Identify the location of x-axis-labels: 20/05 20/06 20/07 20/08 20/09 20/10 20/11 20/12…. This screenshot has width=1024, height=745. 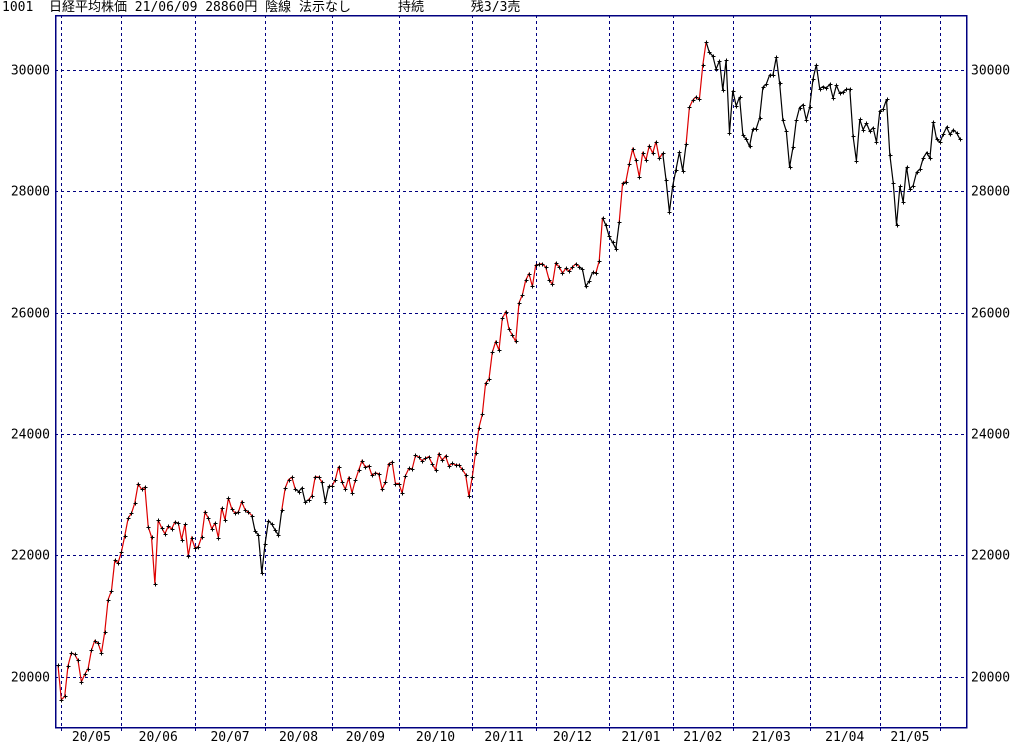
(501, 737).